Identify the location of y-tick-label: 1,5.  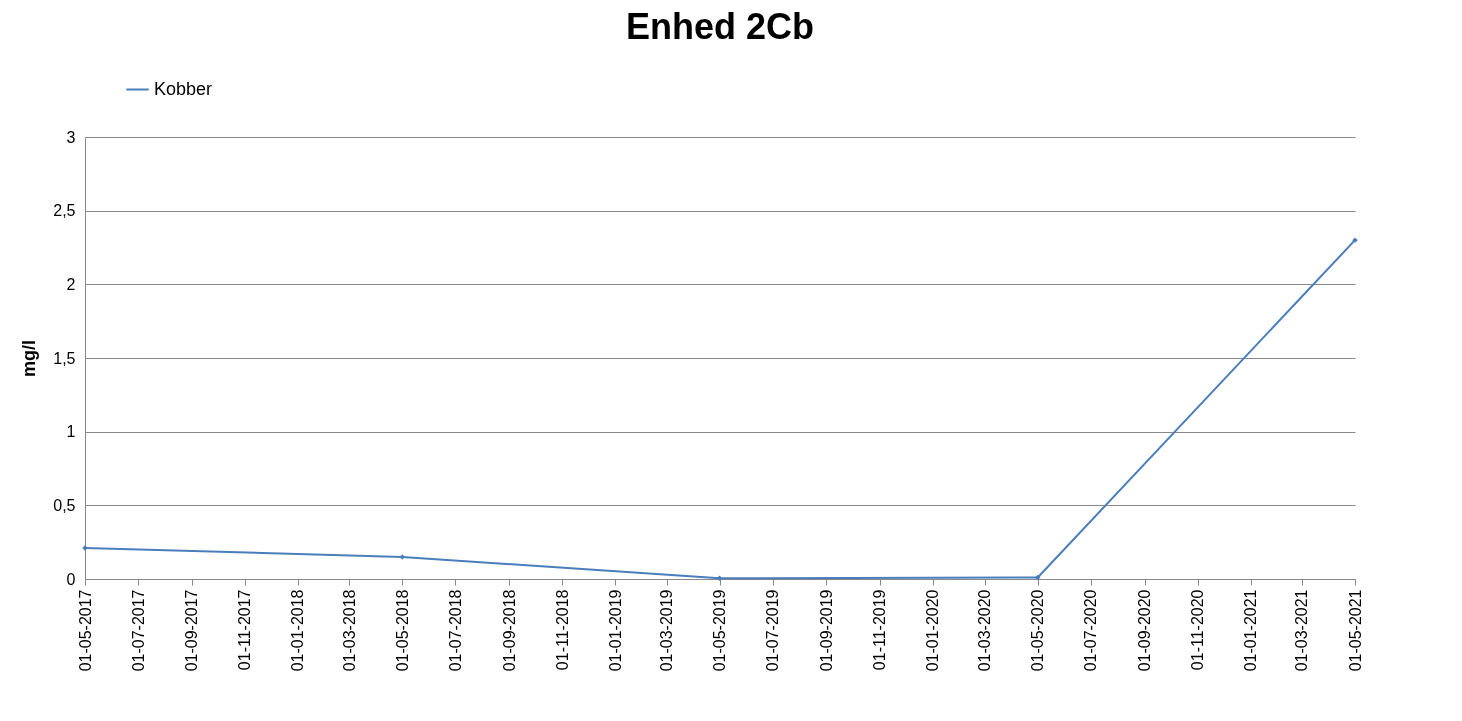
(64, 358).